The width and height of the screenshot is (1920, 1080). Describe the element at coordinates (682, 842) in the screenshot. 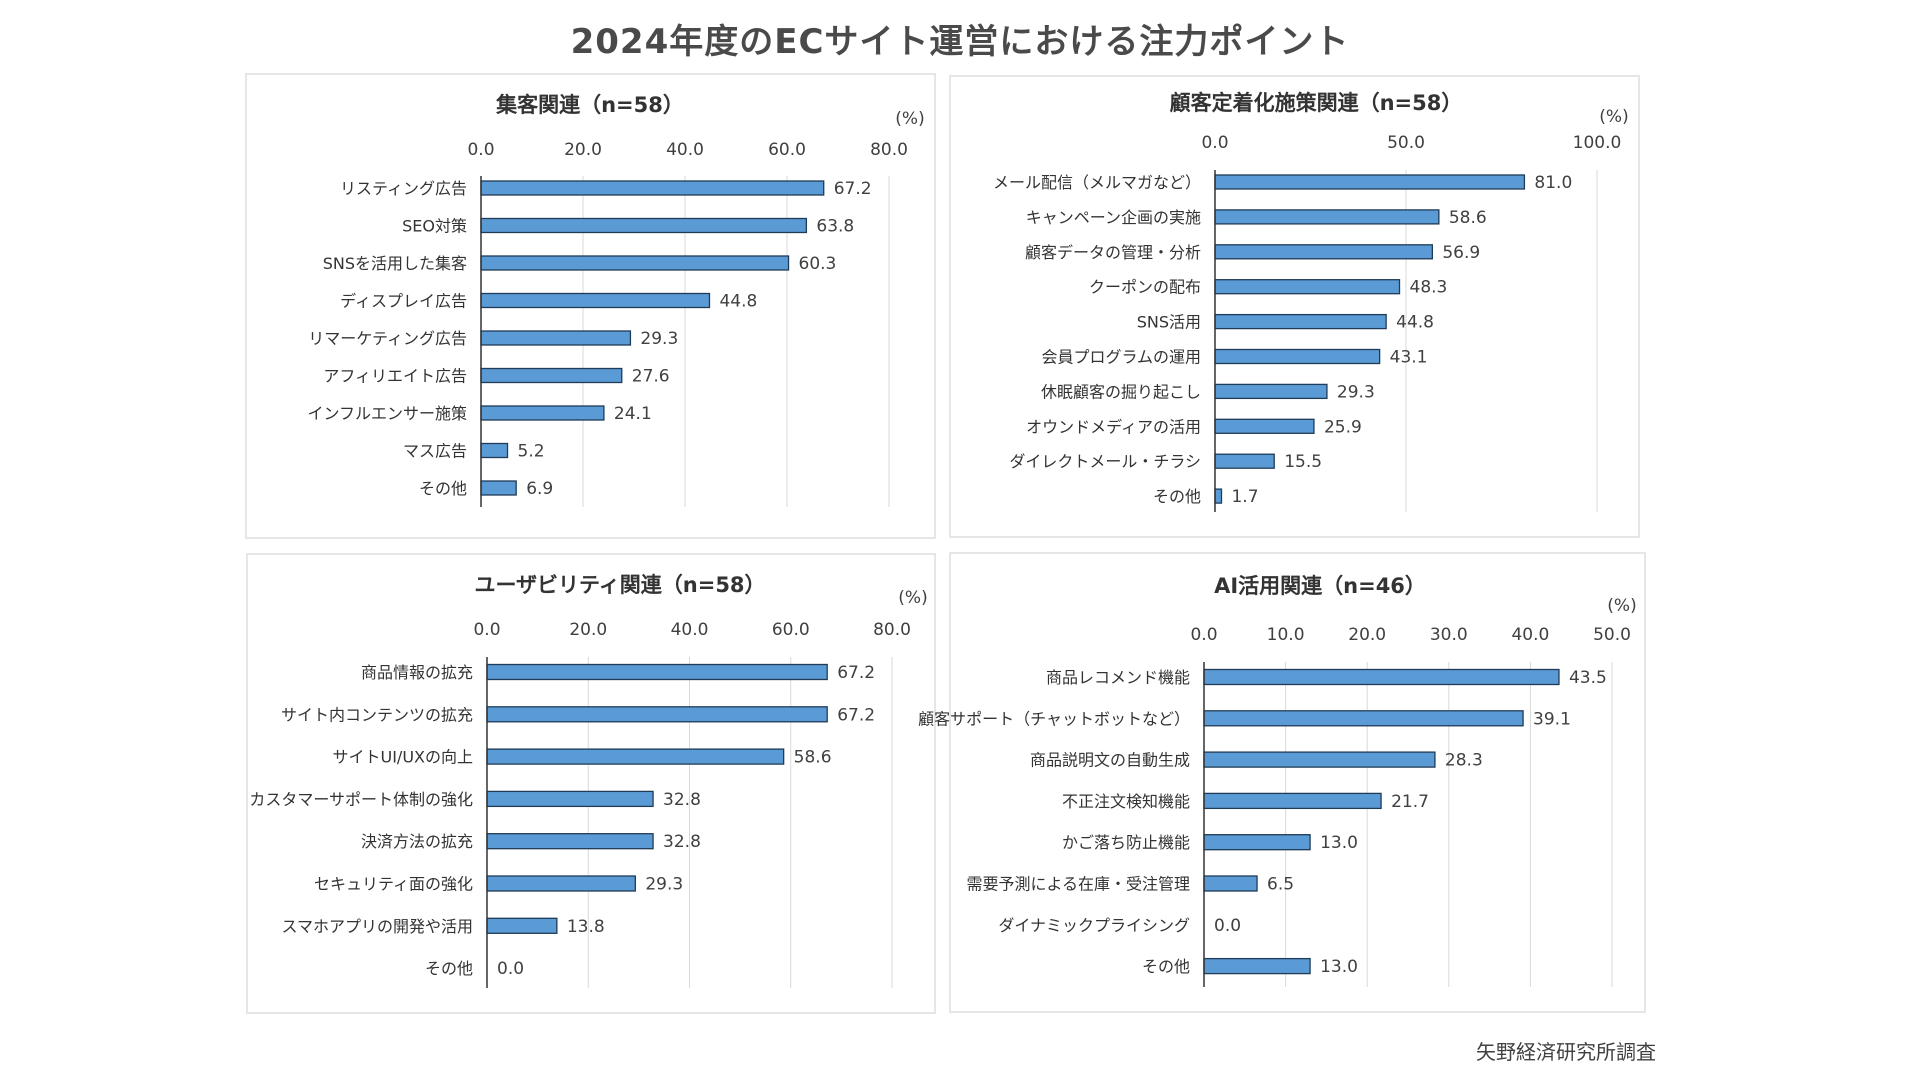

I see `value-label: 32.8` at that location.